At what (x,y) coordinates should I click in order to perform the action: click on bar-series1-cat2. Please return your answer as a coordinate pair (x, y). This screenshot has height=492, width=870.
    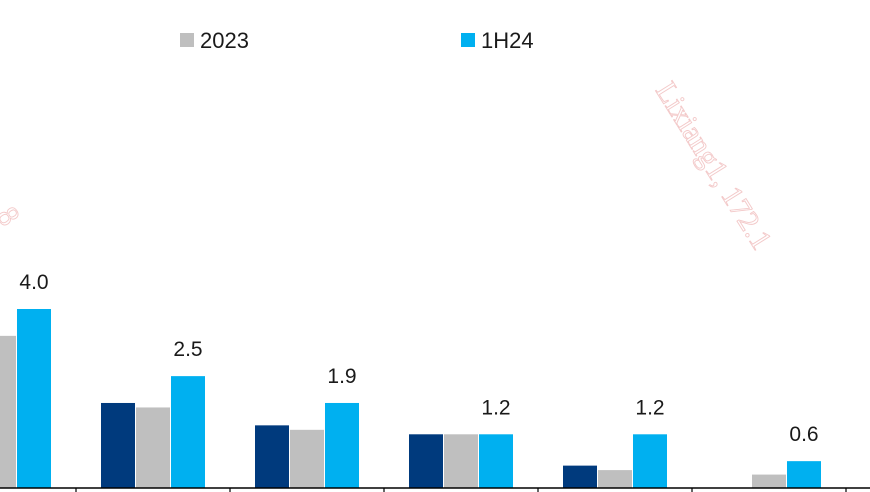
    Looking at the image, I should click on (307, 458).